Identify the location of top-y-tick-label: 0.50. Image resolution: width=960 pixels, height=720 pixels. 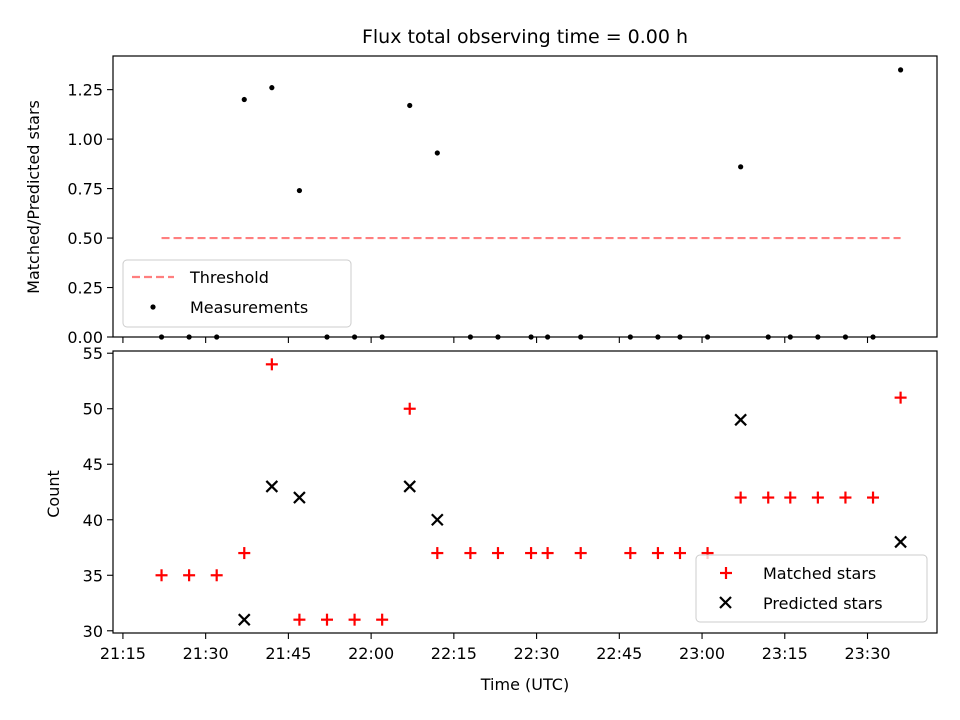
(85, 238).